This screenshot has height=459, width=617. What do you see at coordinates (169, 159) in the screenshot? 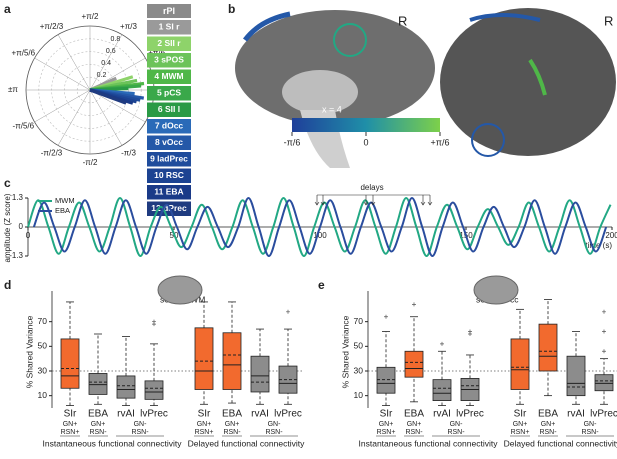
I see `legend-label: 9 ladPrec` at bounding box center [169, 159].